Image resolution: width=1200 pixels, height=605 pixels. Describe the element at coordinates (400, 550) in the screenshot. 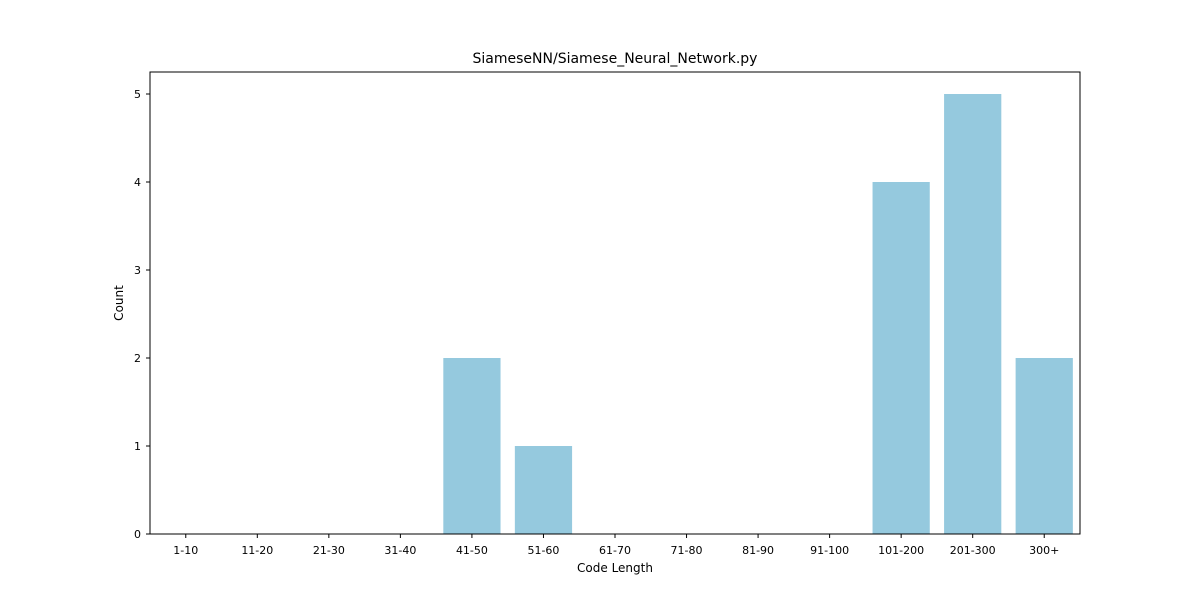

I see `x-tick-label: 31-40` at that location.